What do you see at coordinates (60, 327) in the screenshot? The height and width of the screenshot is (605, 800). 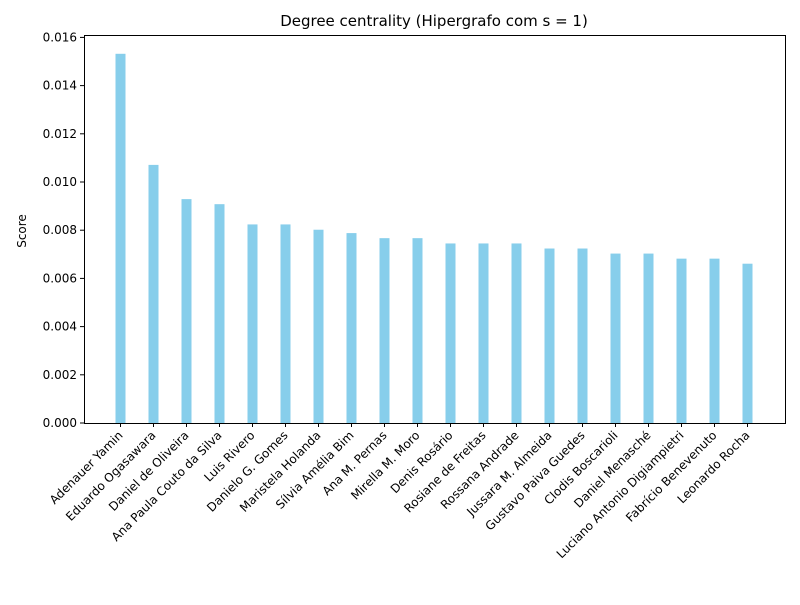 I see `y-tick-label: 0.004` at bounding box center [60, 327].